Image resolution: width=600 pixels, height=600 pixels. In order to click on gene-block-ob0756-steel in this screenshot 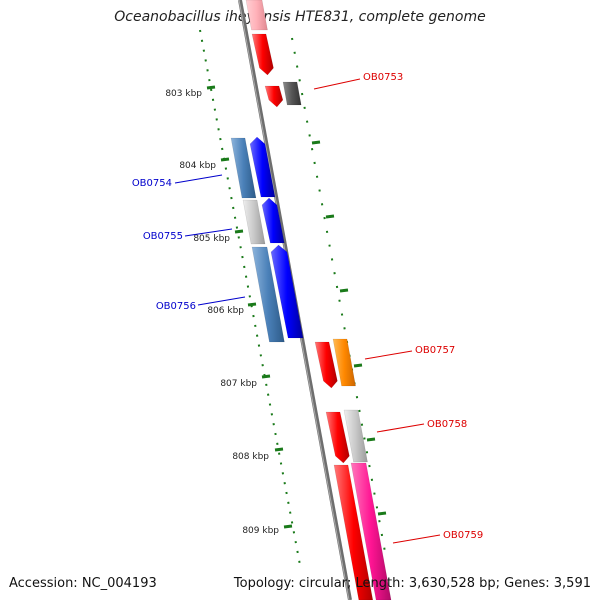, I will do `click(268, 294)`.